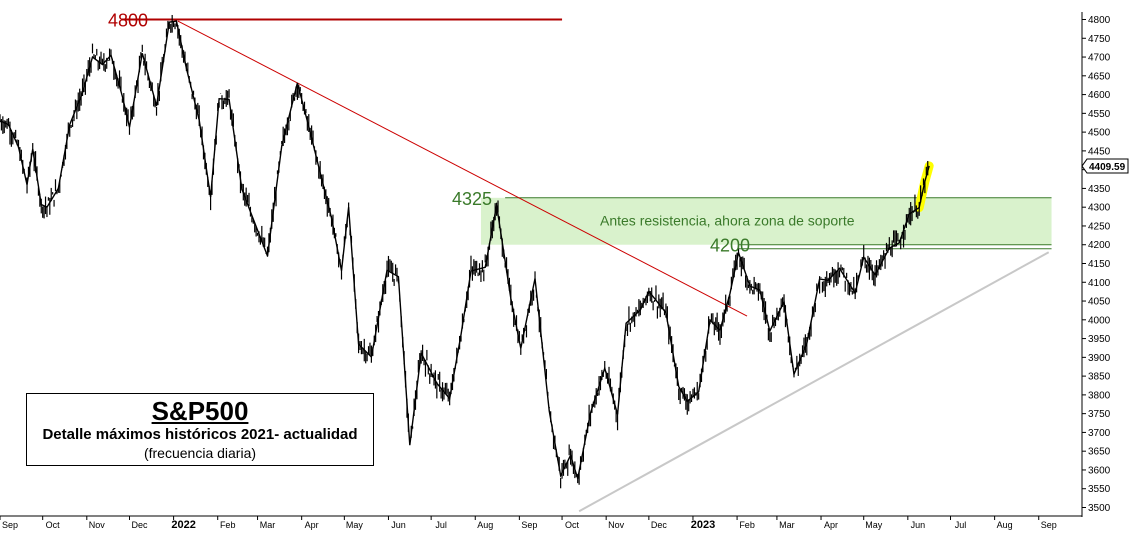  What do you see at coordinates (1099, 433) in the screenshot?
I see `y-tick-label: 3700` at bounding box center [1099, 433].